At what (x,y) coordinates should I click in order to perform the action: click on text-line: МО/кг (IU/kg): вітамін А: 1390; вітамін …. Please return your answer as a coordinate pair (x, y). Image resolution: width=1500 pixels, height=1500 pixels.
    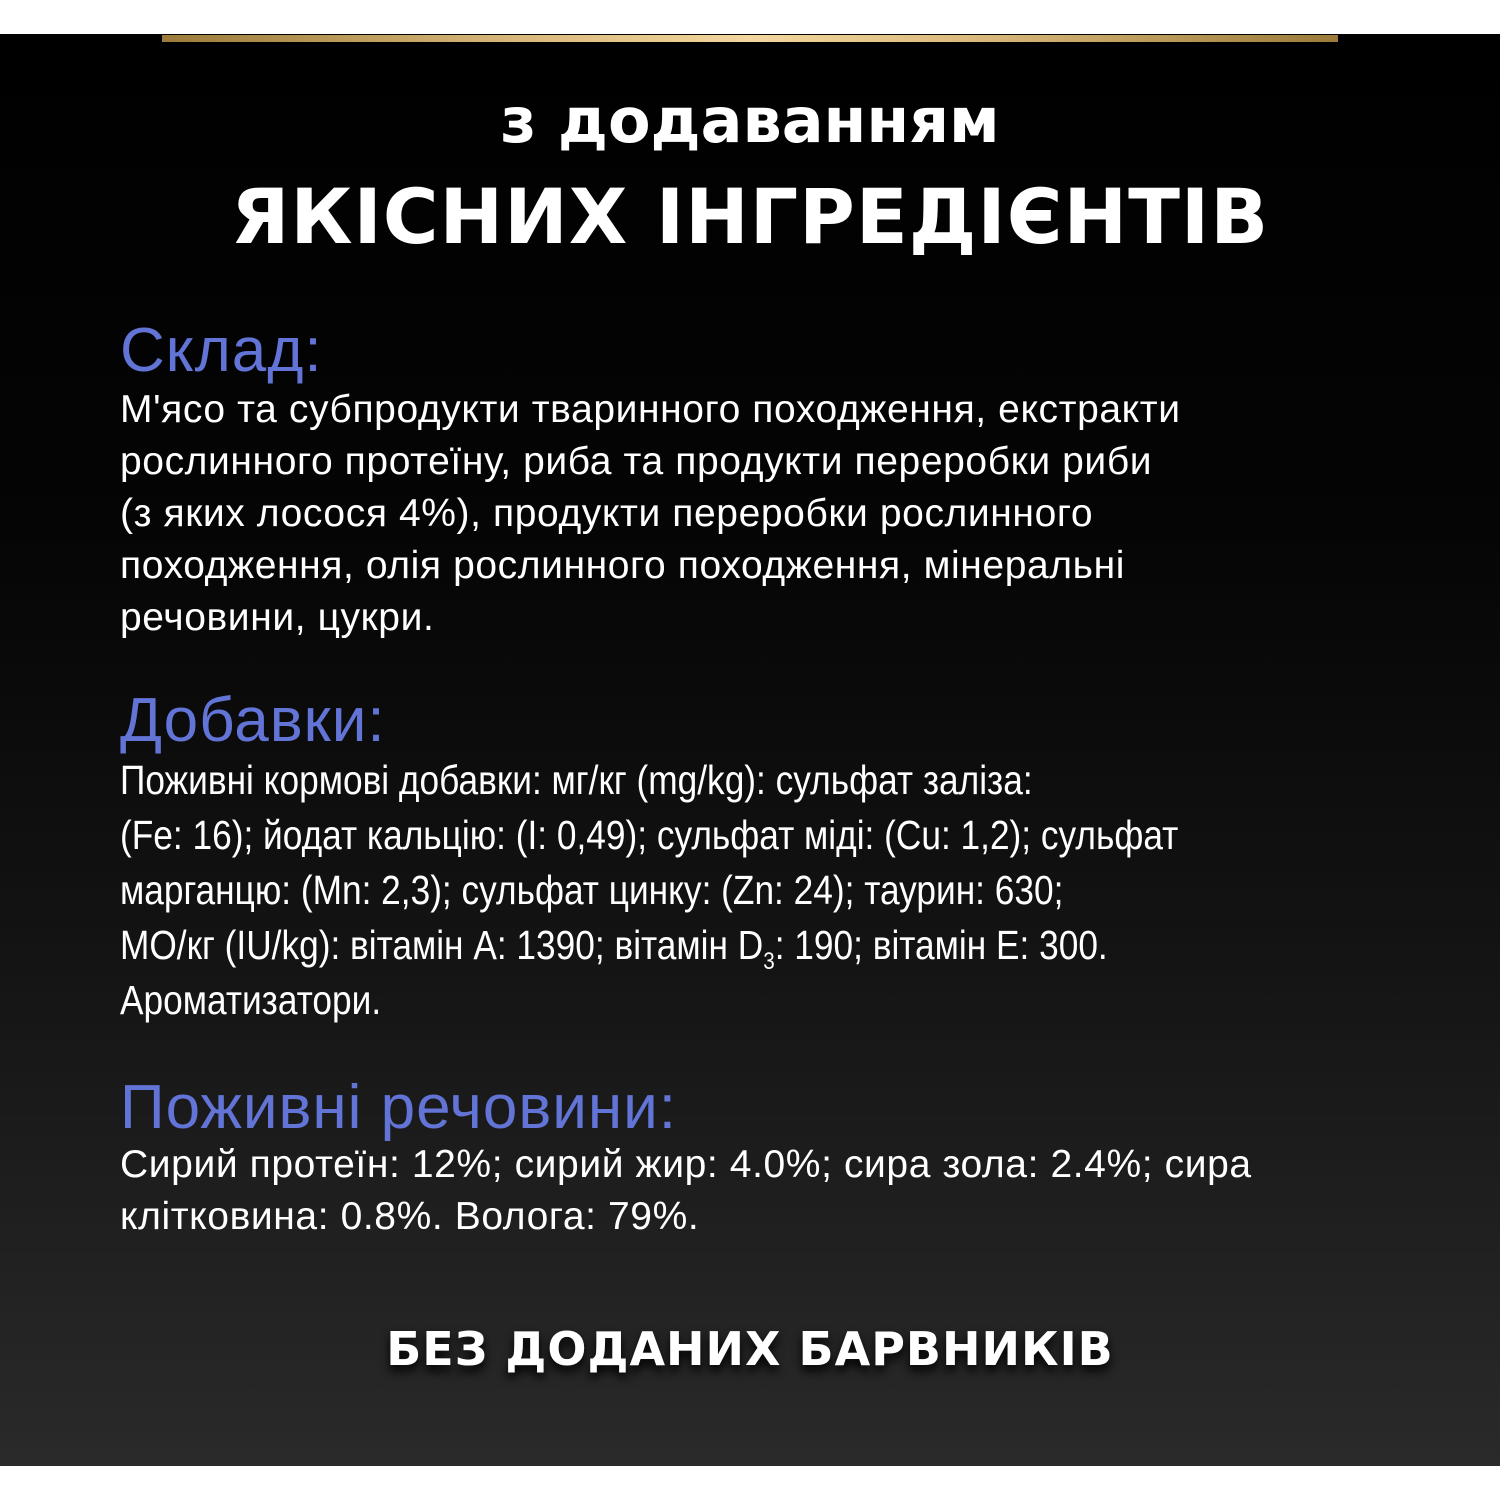
    Looking at the image, I should click on (649, 946).